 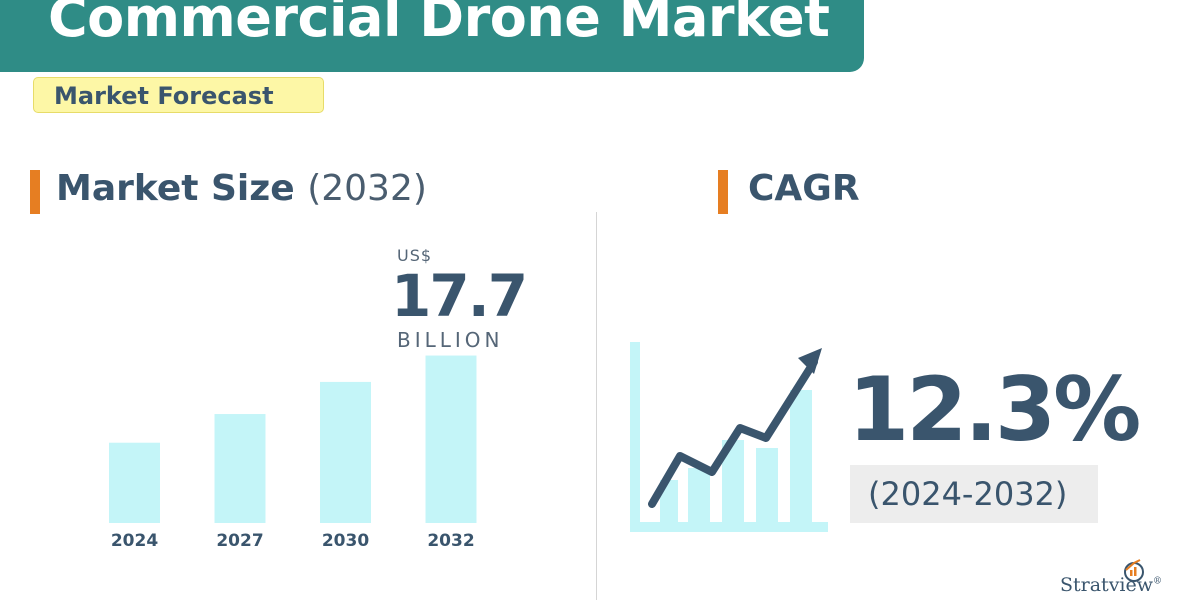 What do you see at coordinates (345, 541) in the screenshot?
I see `x-tick-label: 2030` at bounding box center [345, 541].